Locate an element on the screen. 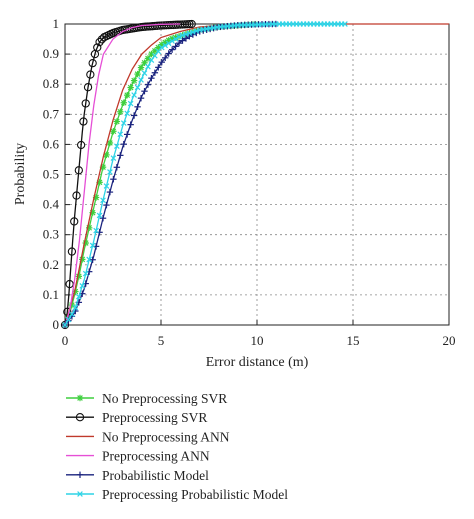 Image resolution: width=474 pixels, height=519 pixels. x-tick-label: 0 is located at coordinates (65, 340).